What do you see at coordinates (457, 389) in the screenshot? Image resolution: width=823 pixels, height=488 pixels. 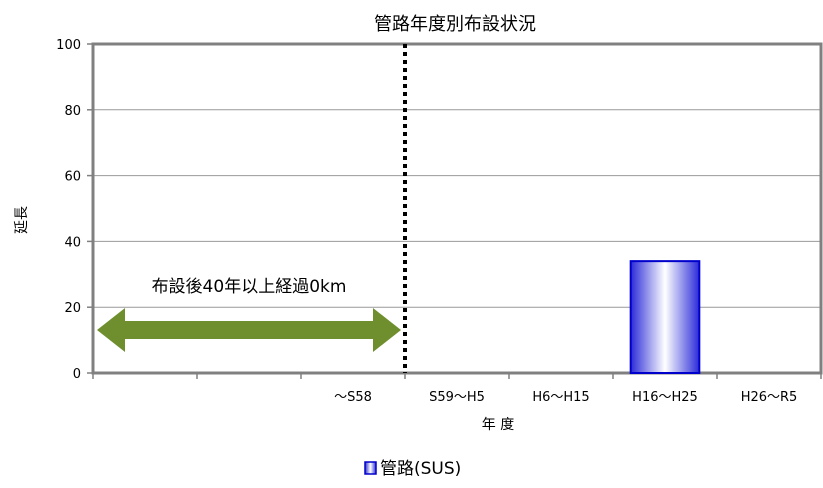 I see `x-axis-ticks: ～S58 S59～H5 H6～H15 H16～H25 H26～R5` at bounding box center [457, 389].